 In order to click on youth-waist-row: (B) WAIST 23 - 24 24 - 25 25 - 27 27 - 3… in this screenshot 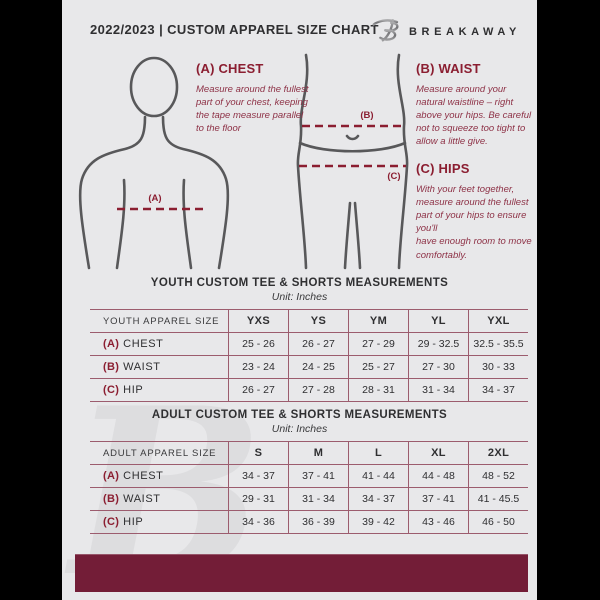, I will do `click(309, 367)`.